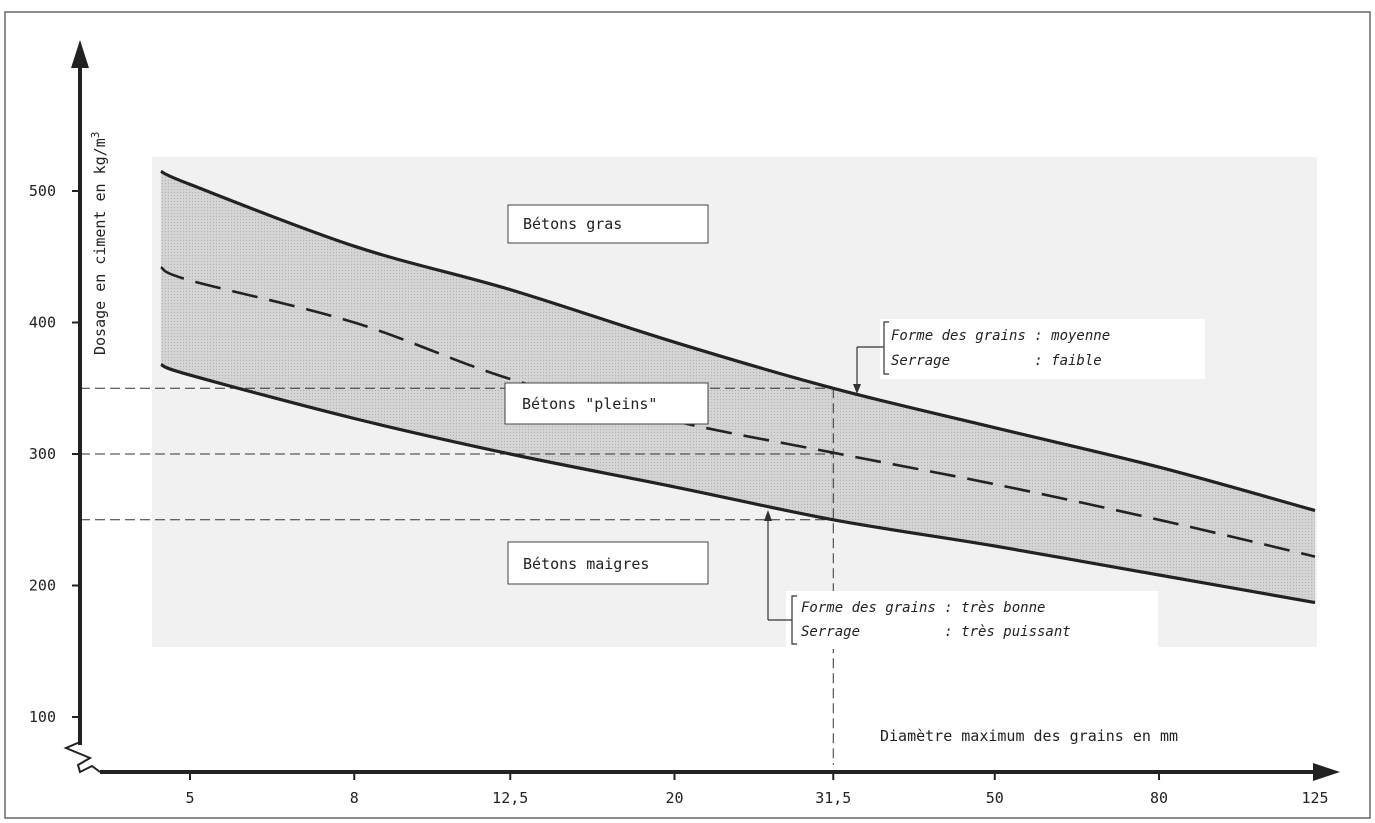 This screenshot has width=1375, height=823. What do you see at coordinates (1314, 798) in the screenshot?
I see `x-tick-label: 125` at bounding box center [1314, 798].